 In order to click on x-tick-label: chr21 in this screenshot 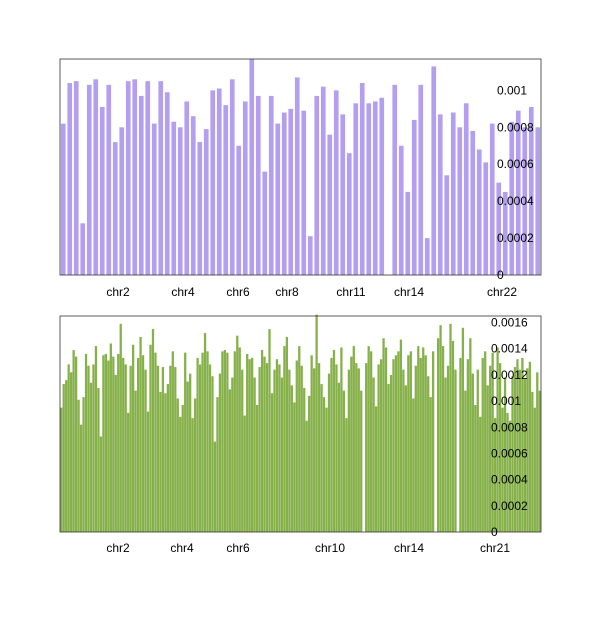, I will do `click(495, 548)`.